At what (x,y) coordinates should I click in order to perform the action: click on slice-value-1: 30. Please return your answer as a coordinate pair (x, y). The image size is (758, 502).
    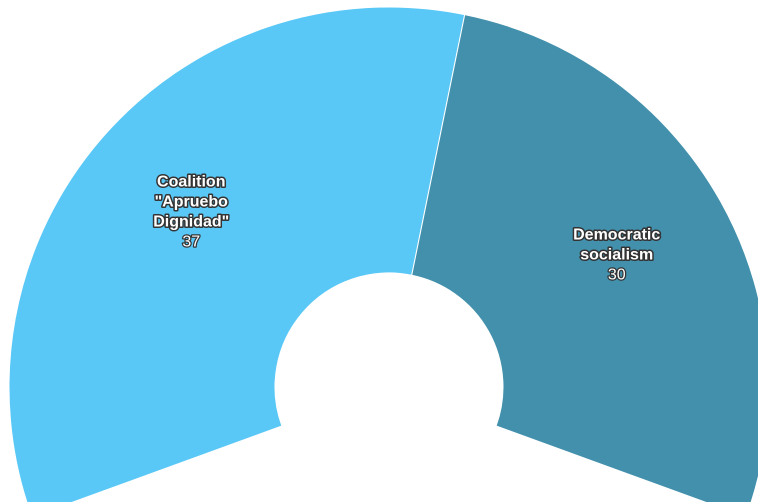
    Looking at the image, I should click on (617, 274).